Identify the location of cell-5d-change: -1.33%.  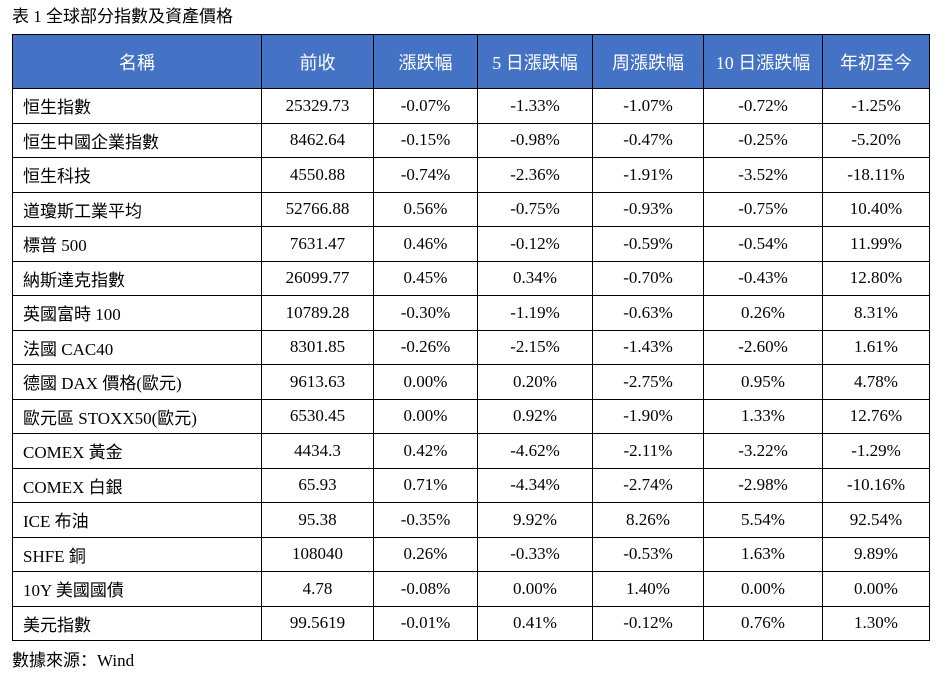
(535, 106).